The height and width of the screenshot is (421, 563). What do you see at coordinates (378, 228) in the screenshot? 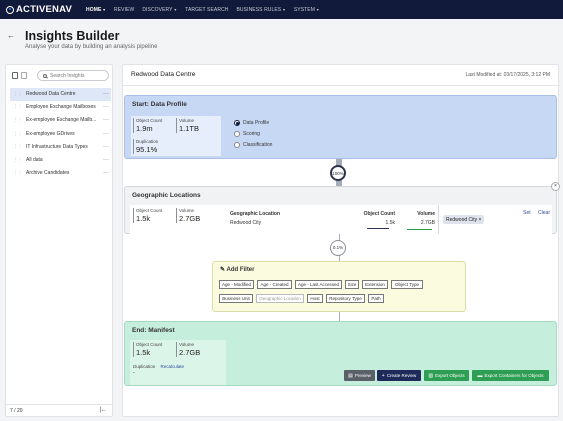
I see `count-bar` at bounding box center [378, 228].